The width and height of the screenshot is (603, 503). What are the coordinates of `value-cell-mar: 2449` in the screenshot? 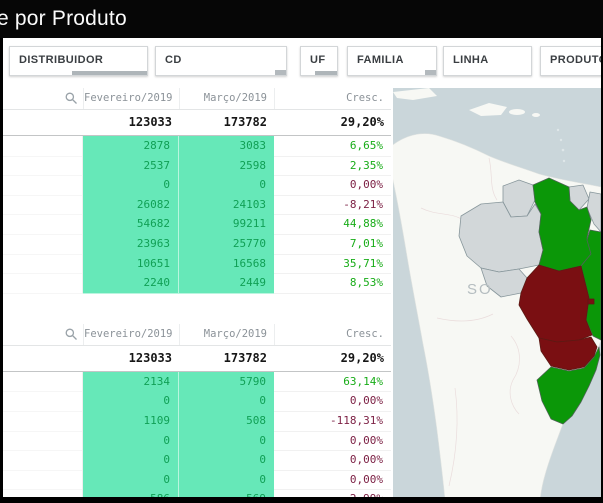 It's located at (226, 283).